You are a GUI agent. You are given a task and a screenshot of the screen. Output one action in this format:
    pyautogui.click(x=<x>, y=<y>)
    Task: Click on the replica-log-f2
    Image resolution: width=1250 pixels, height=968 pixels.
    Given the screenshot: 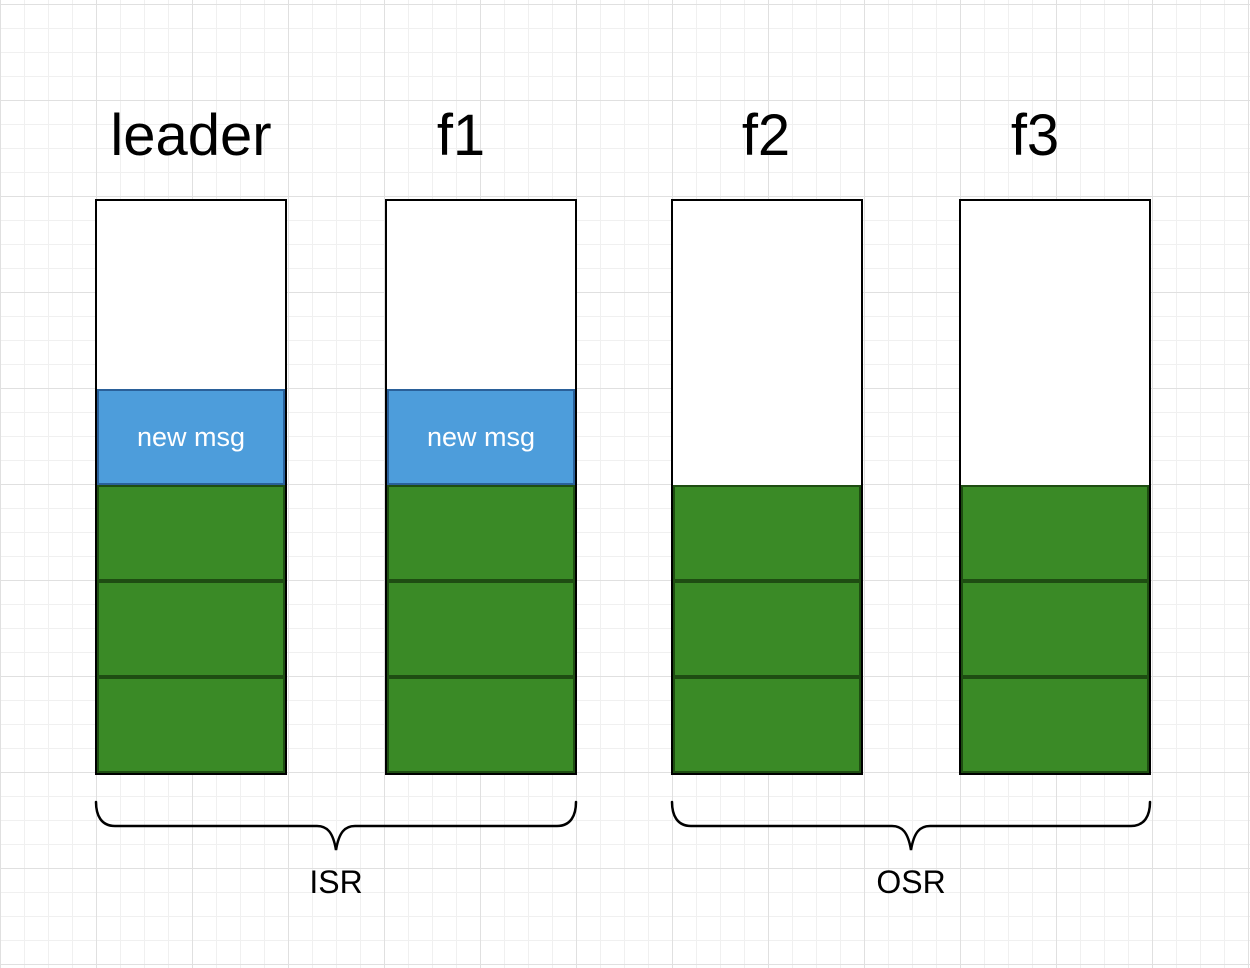 What is the action you would take?
    pyautogui.click(x=767, y=487)
    